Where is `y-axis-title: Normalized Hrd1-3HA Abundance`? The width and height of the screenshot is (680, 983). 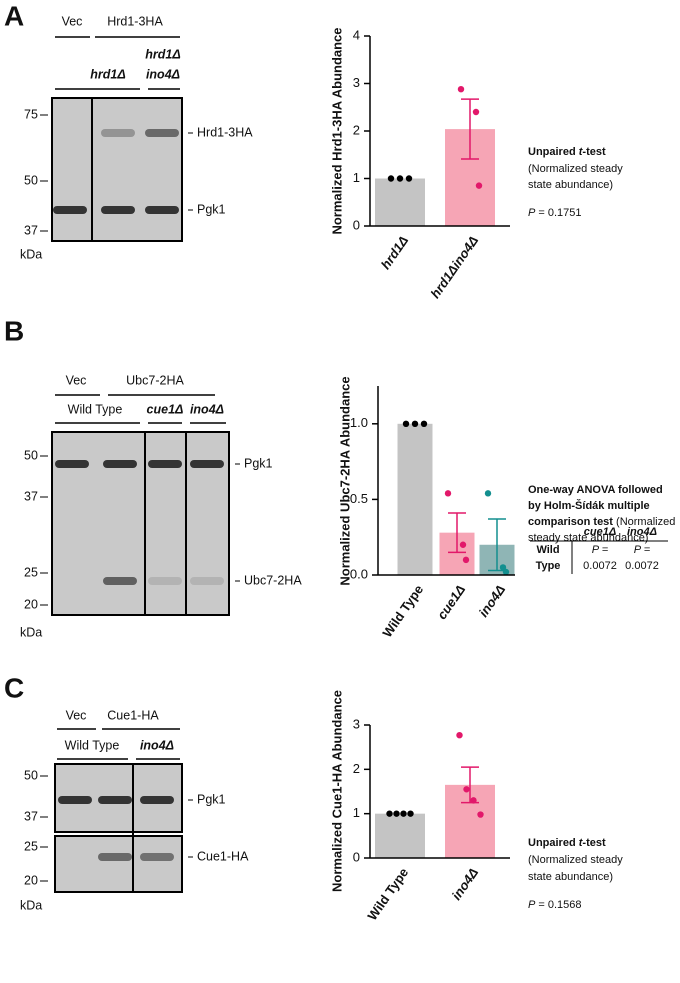
y-axis-title: Normalized Hrd1-3HA Abundance is located at coordinates (336, 130).